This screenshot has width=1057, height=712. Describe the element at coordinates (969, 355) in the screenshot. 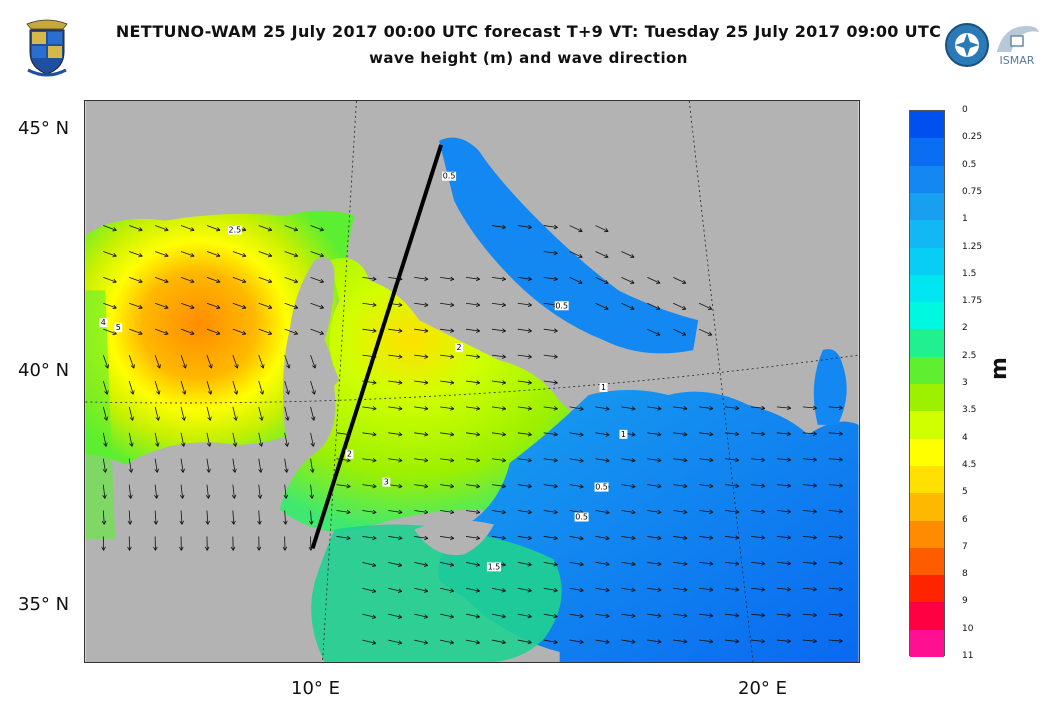

I see `colorbar-label: 2.5` at that location.